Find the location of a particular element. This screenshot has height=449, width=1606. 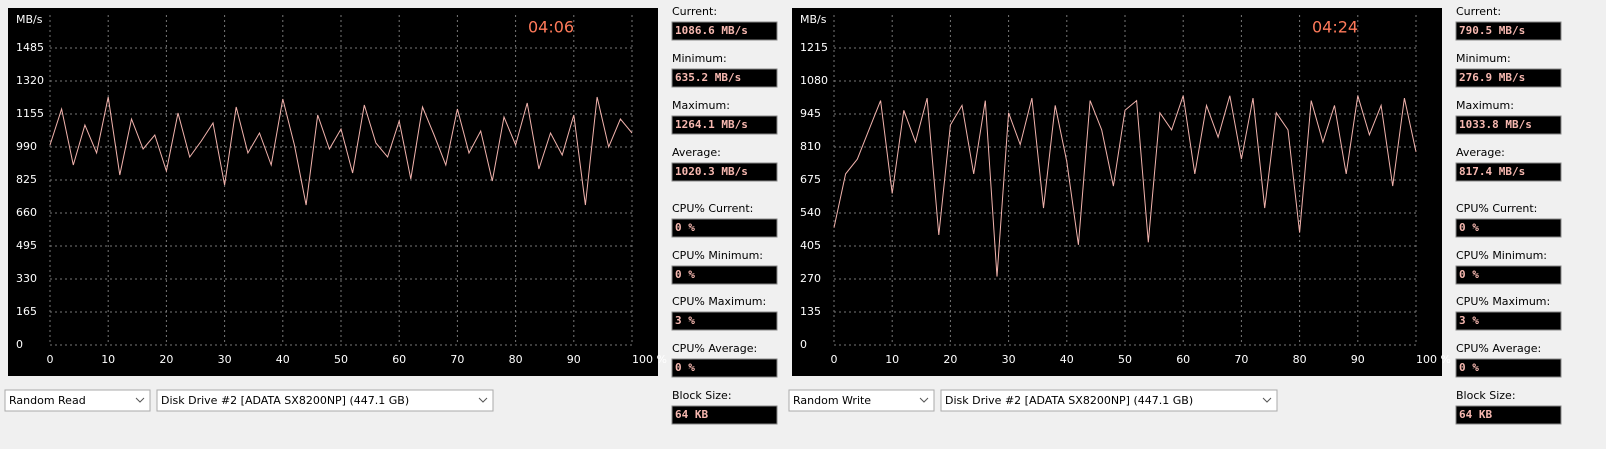

y-tick-label: 825 is located at coordinates (26, 179).